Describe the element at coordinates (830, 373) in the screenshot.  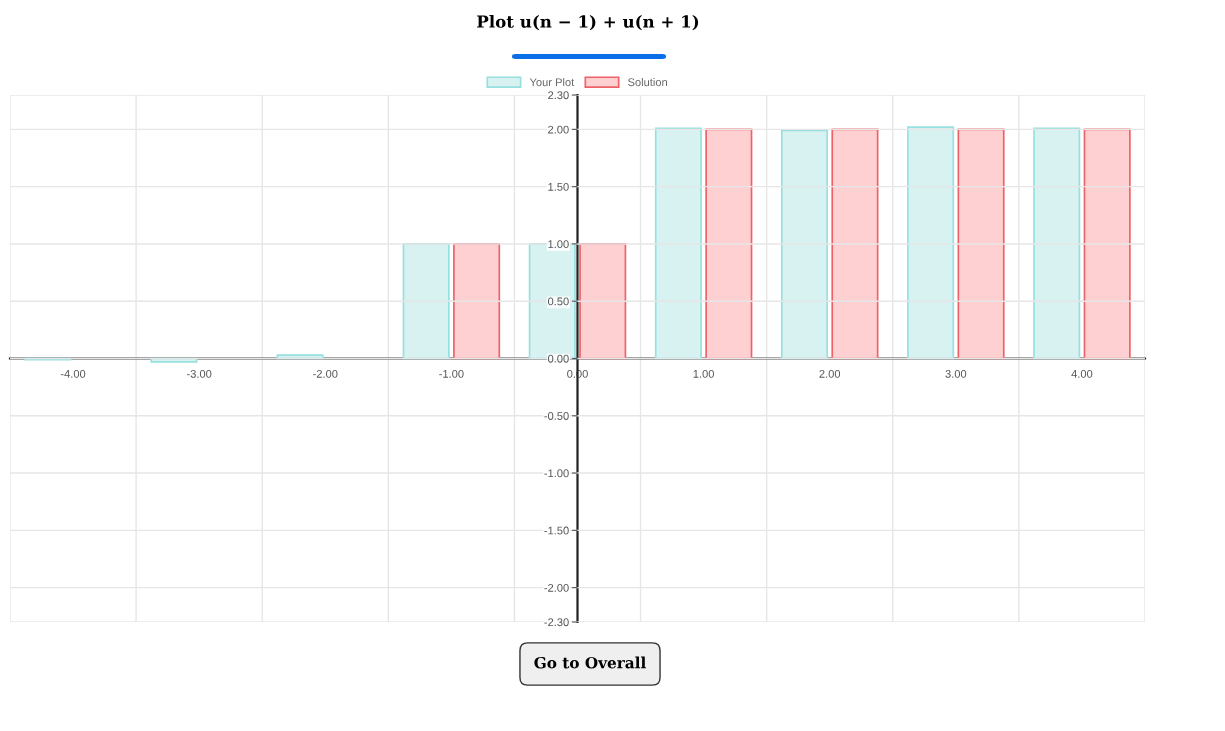
I see `x-tick-label: 2.00` at that location.